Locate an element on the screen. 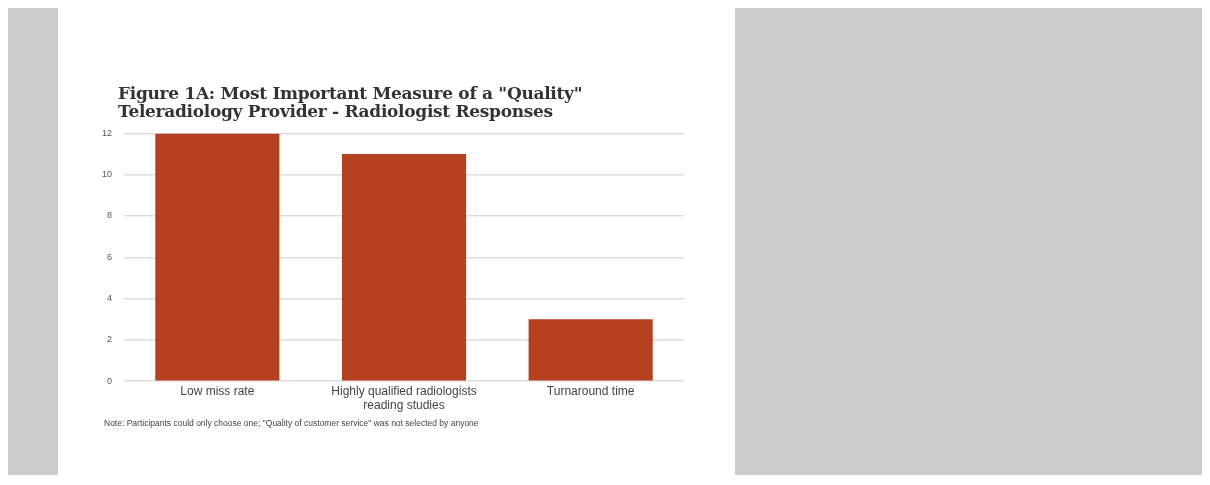 The width and height of the screenshot is (1210, 485). y-tick-label: 4 is located at coordinates (110, 298).